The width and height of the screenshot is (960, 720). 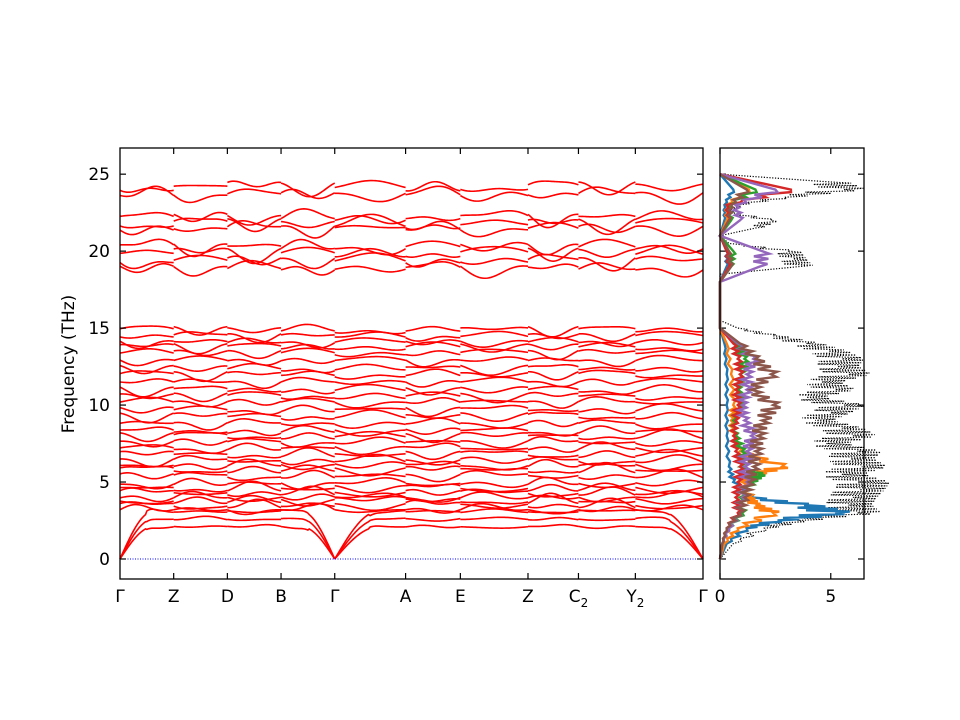 What do you see at coordinates (703, 597) in the screenshot?
I see `k-point-label: Γ` at bounding box center [703, 597].